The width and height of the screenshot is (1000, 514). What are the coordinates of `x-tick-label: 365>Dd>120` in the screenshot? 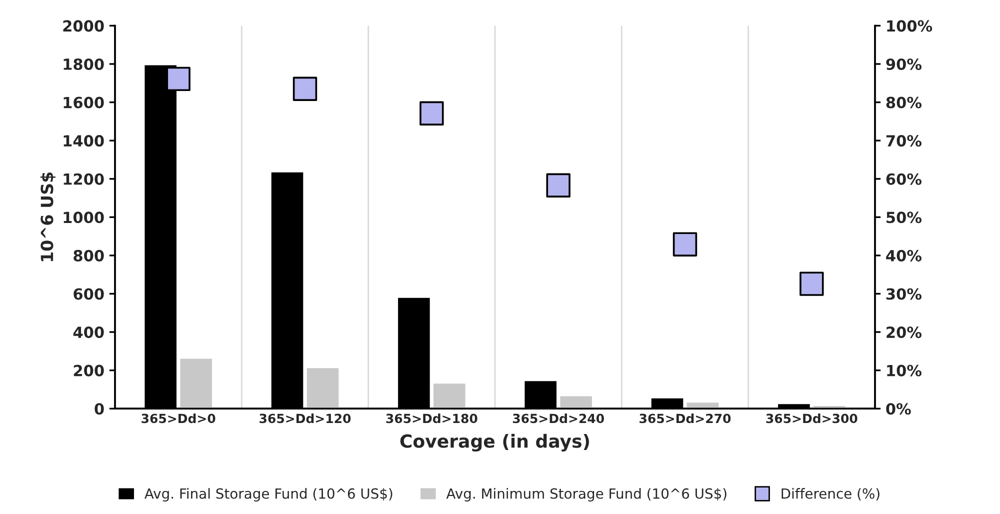 It's located at (305, 418).